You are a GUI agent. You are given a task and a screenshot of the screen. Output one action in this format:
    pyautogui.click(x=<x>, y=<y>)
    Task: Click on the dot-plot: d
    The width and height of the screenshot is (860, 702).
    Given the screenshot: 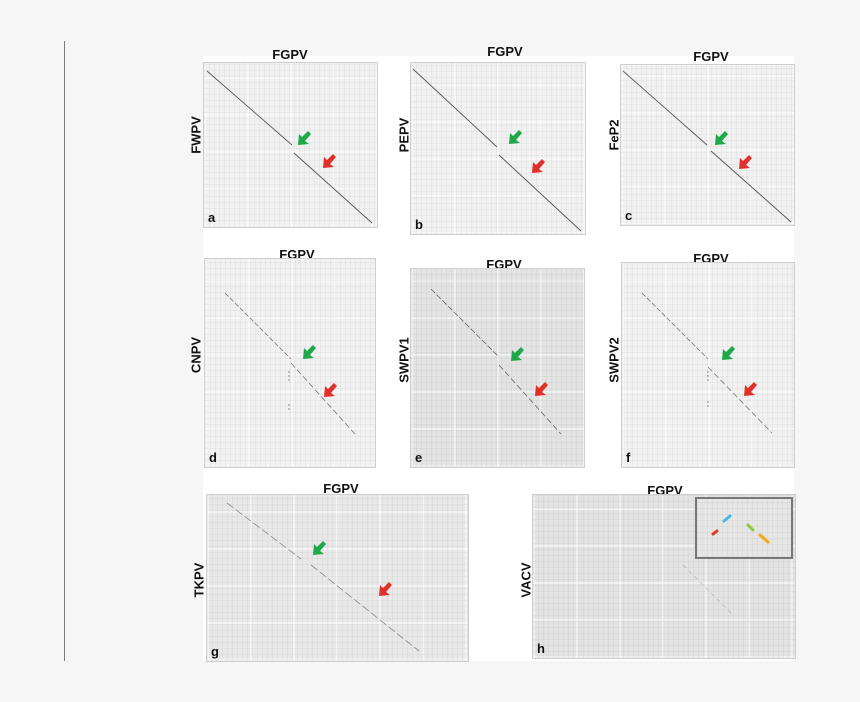 What is the action you would take?
    pyautogui.click(x=290, y=363)
    